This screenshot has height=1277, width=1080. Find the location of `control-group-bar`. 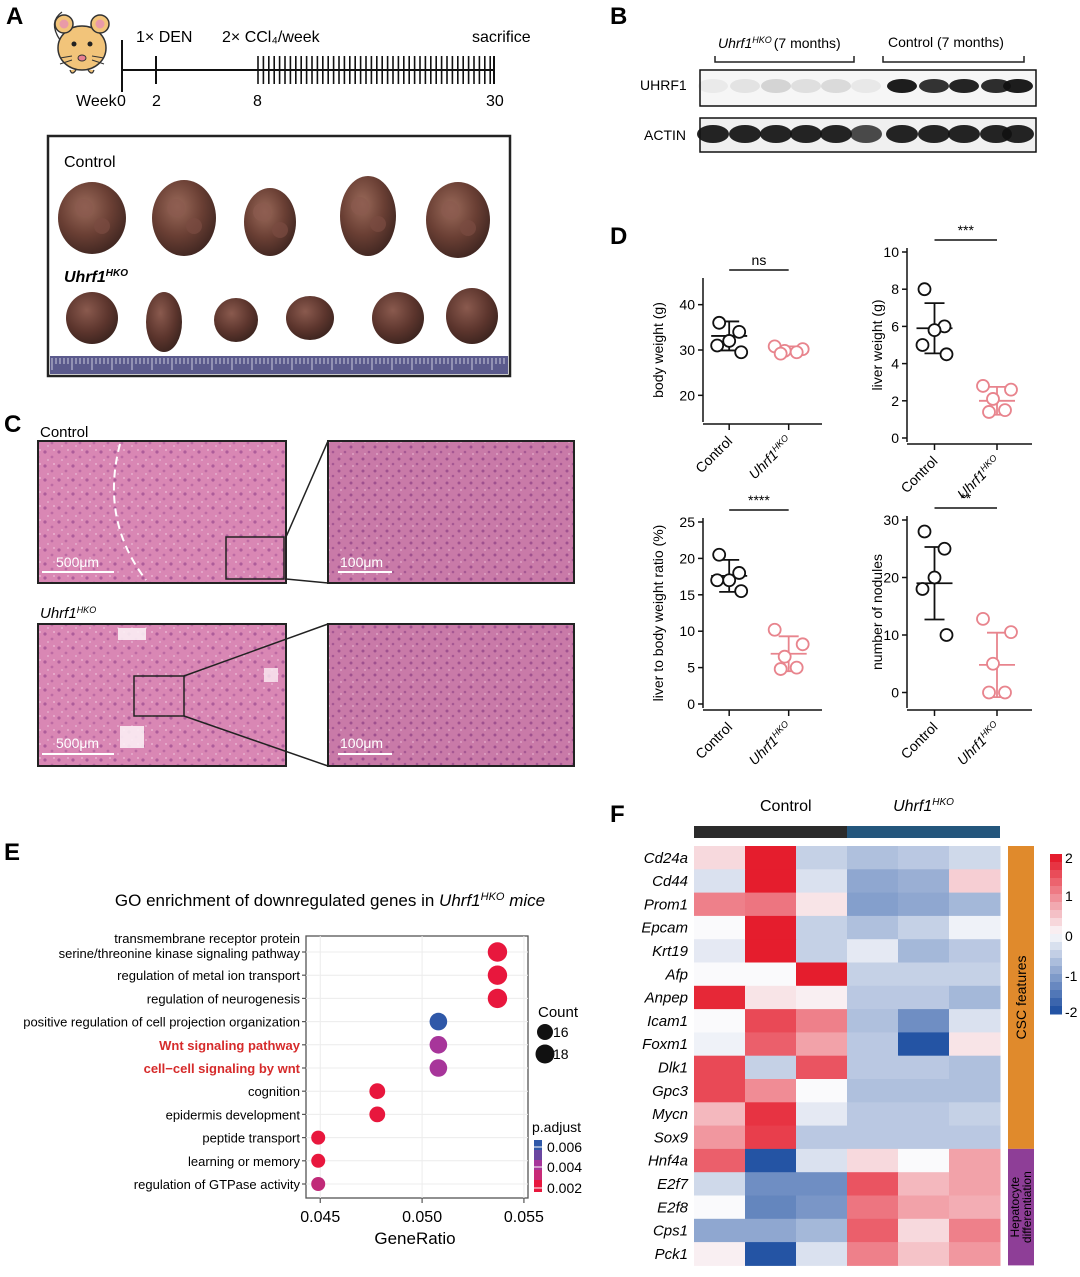

control-group-bar is located at coordinates (770, 832).